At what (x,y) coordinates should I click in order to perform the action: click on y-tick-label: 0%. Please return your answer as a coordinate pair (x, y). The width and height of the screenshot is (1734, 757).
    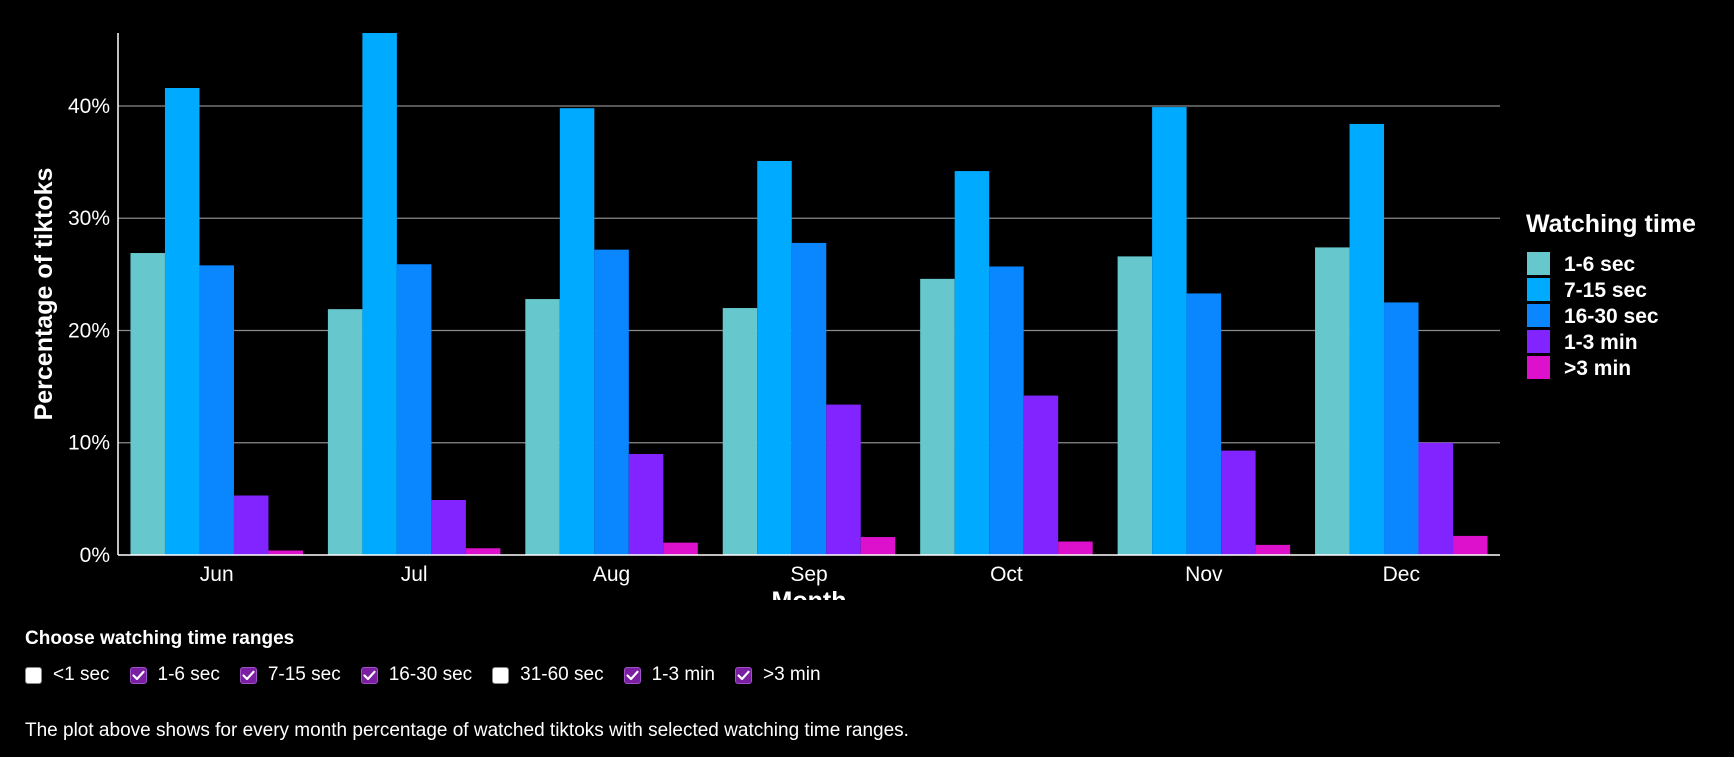
    Looking at the image, I should click on (95, 555).